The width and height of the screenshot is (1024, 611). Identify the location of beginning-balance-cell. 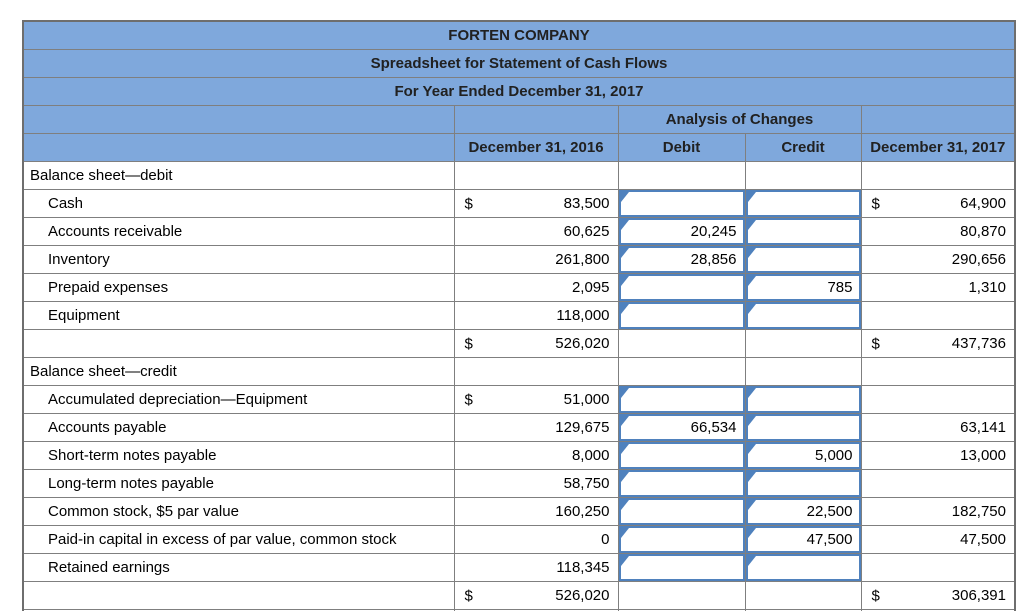
(536, 371).